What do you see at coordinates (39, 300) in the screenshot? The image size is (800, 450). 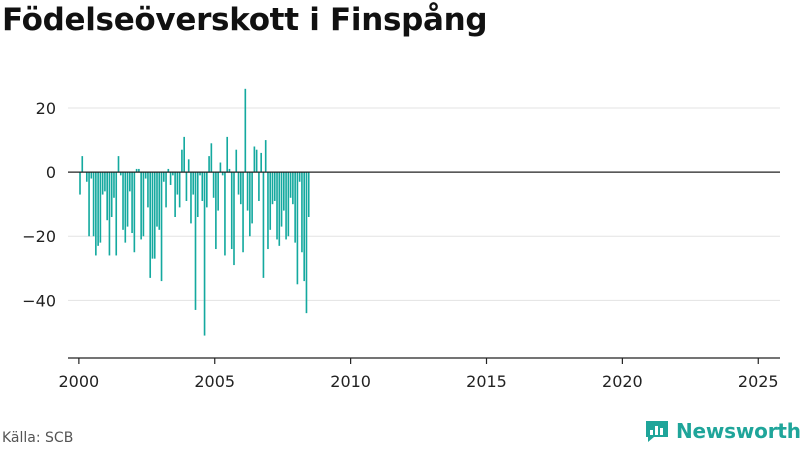 I see `y-tick-label: −40` at bounding box center [39, 300].